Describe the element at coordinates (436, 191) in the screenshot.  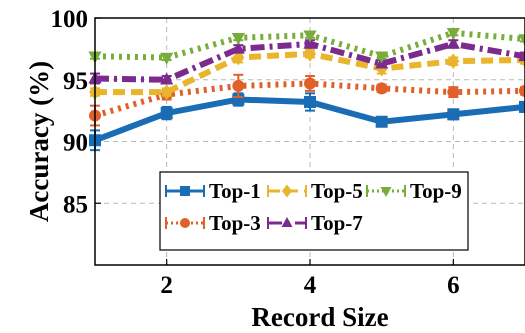
I see `legend-label: Top-9` at that location.